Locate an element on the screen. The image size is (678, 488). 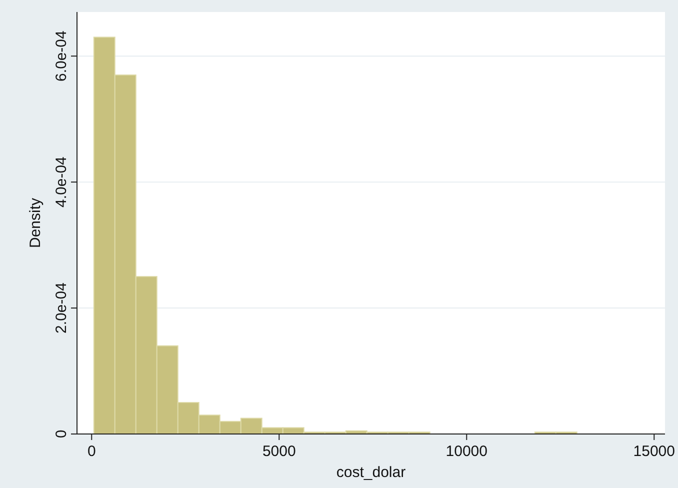
y-axis-title: Density is located at coordinates (35, 223).